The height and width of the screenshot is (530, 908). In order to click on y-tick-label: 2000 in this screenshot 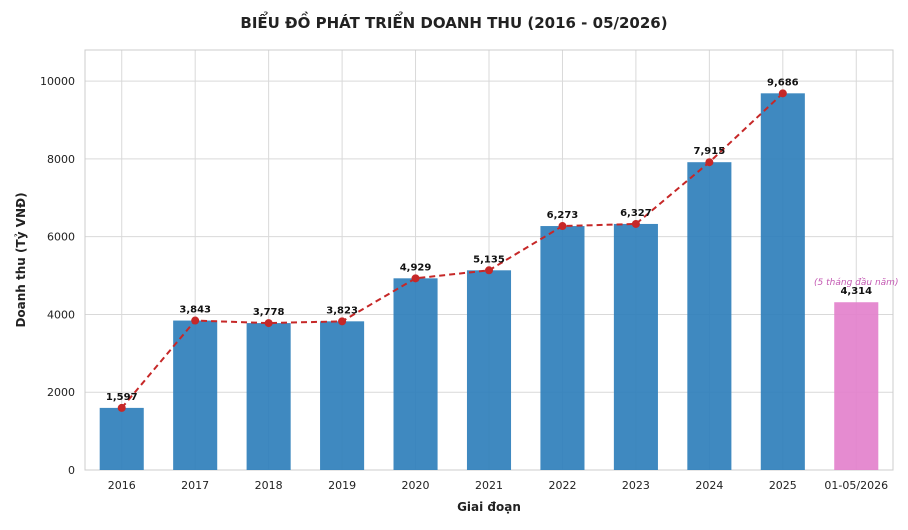, I will do `click(61, 392)`.